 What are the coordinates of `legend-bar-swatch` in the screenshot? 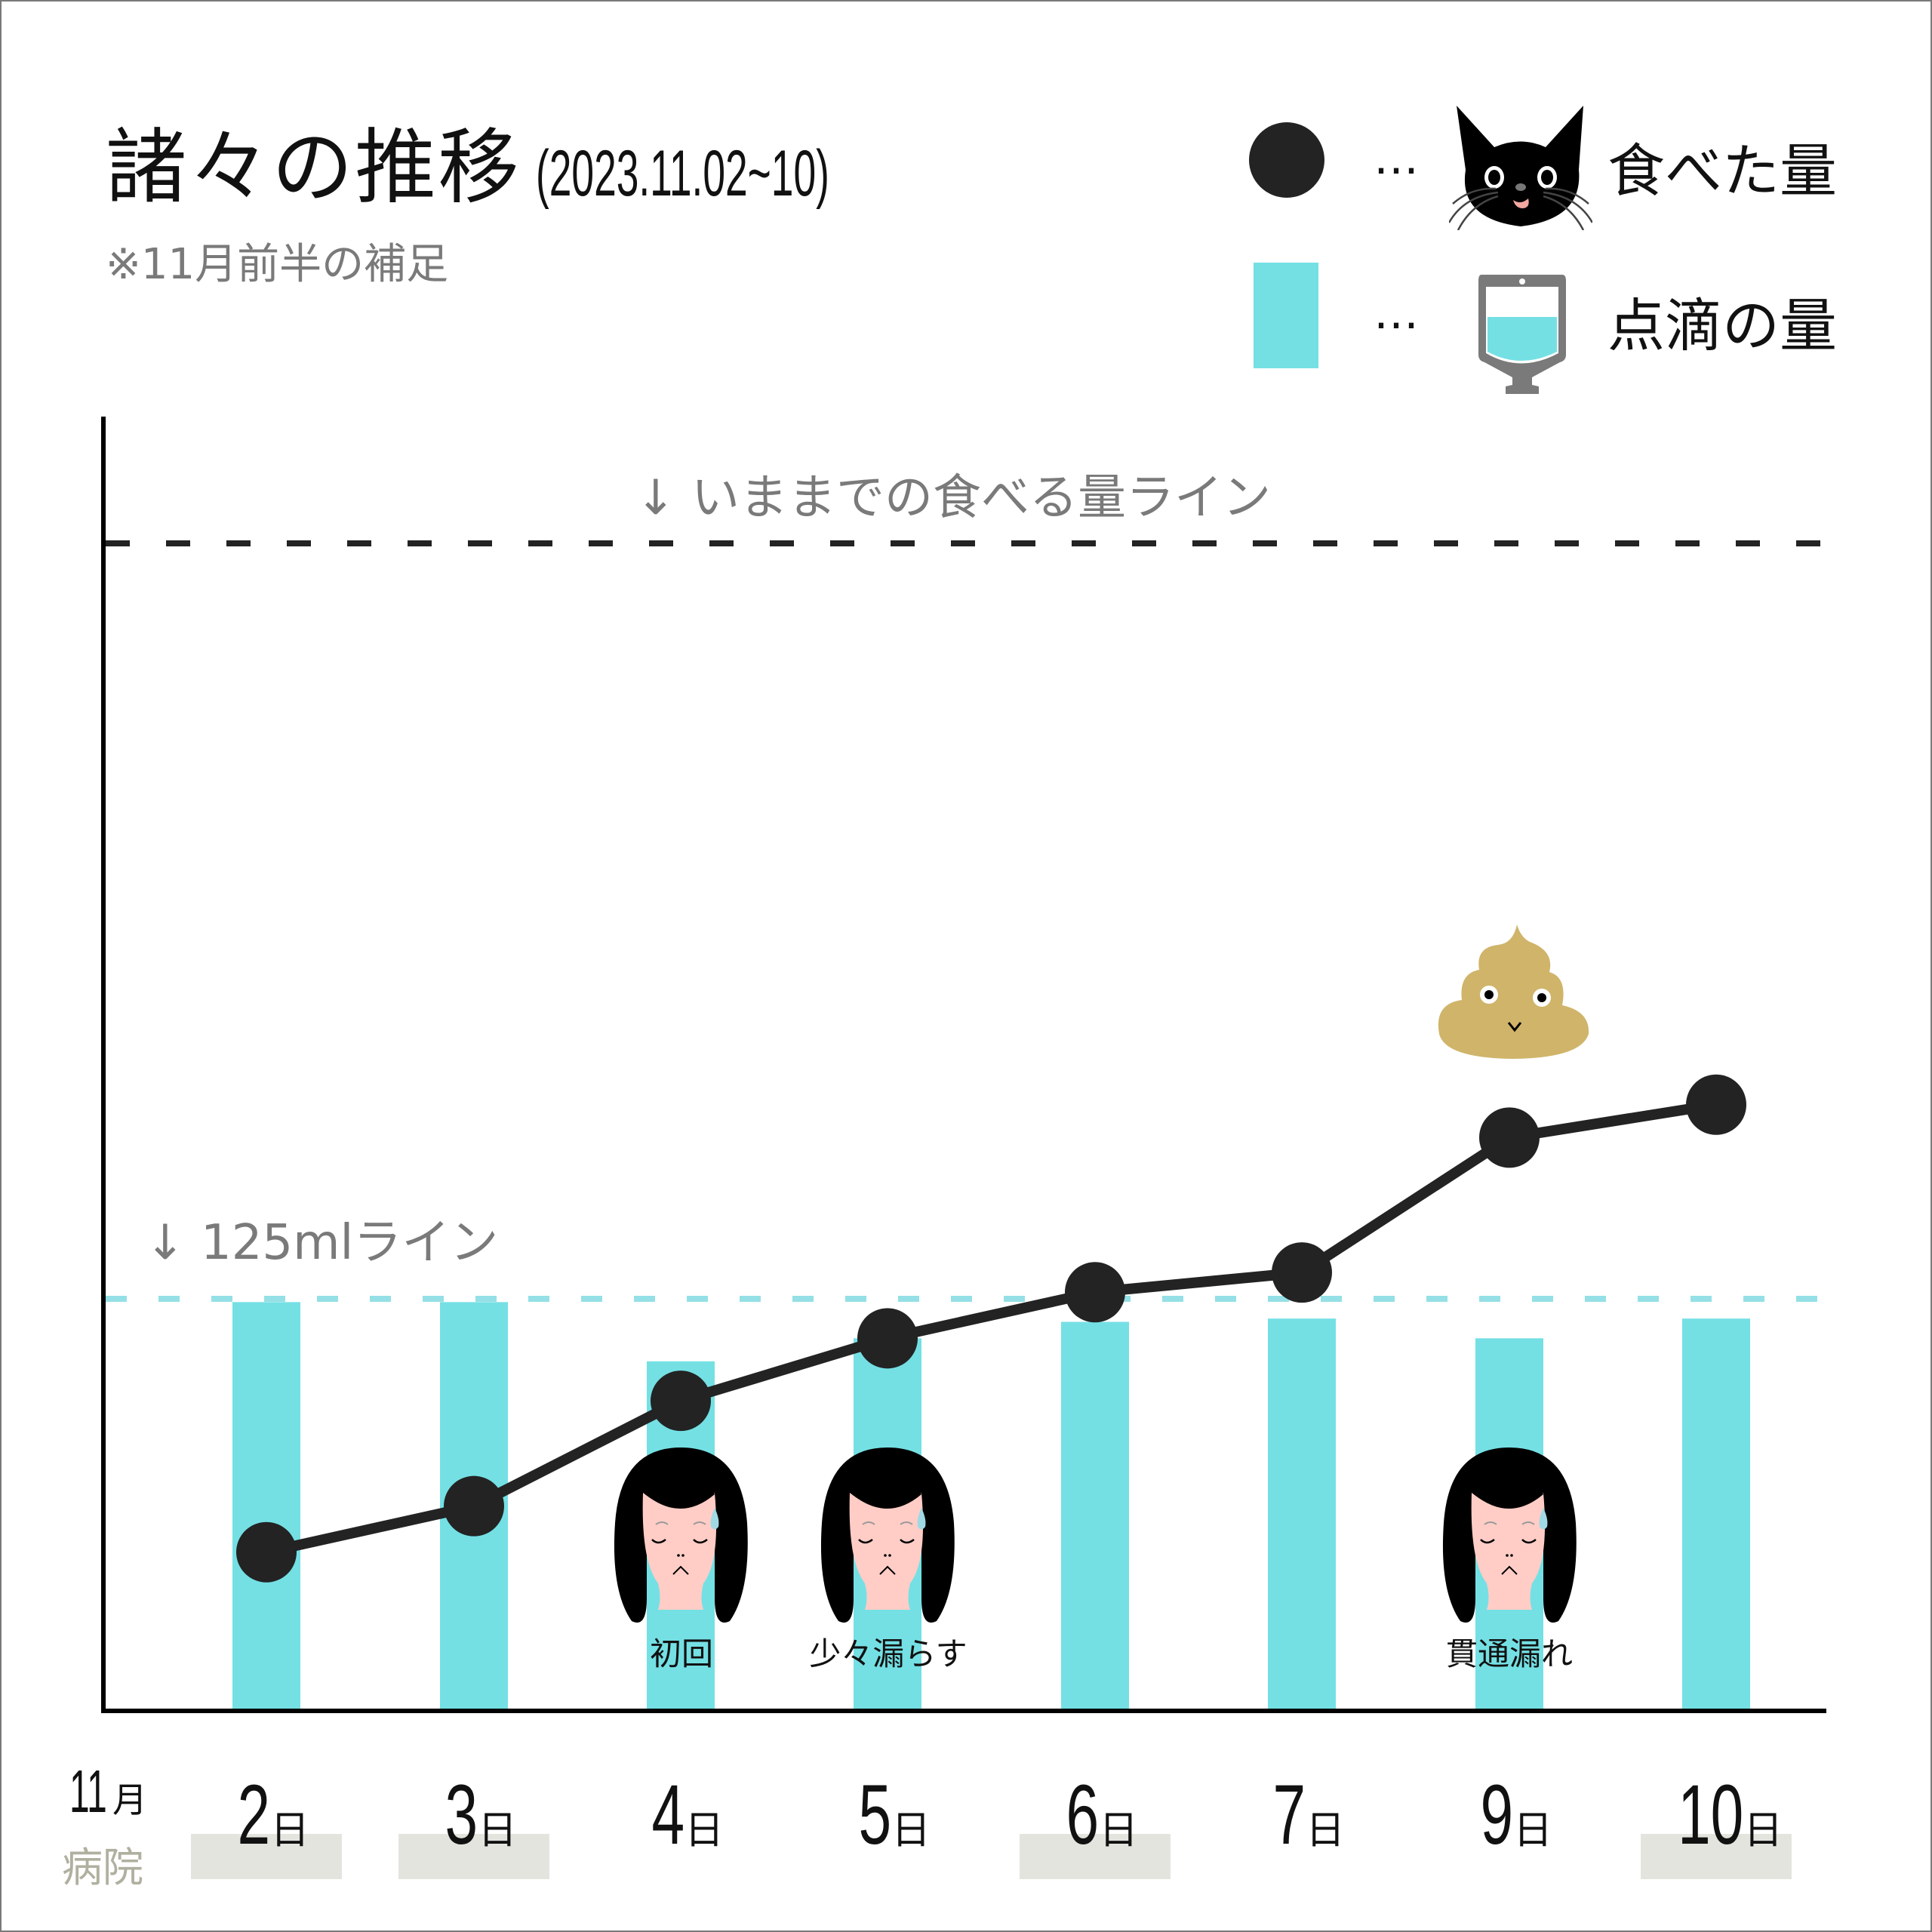 It's located at (1286, 315).